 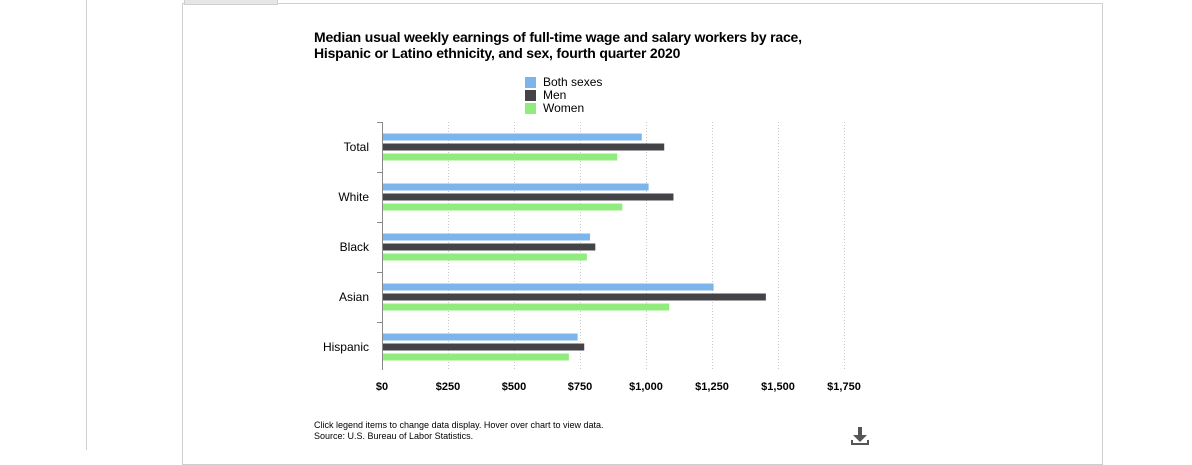 I want to click on chart-legend: Both sexes Men Women, so click(x=563, y=95).